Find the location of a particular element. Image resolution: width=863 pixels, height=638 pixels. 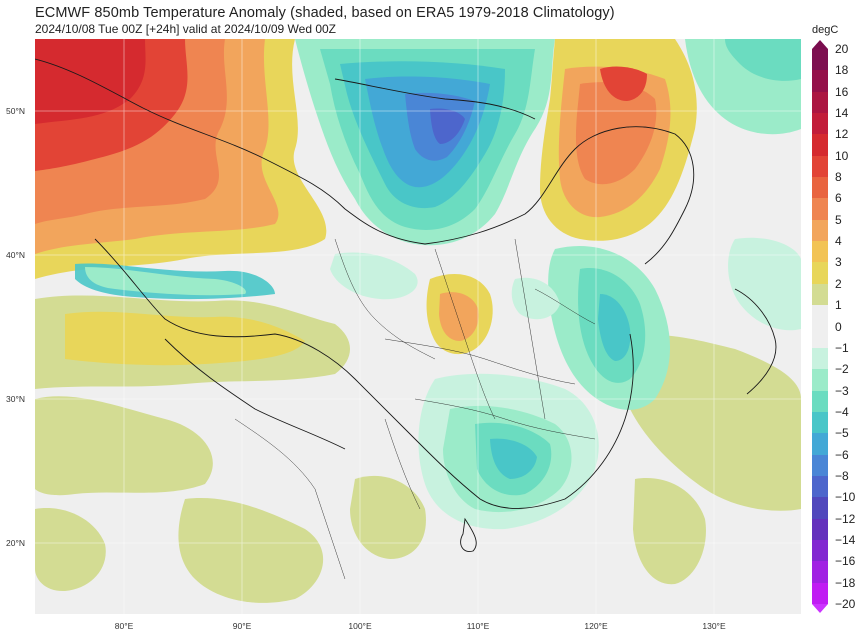

colorbar-top-arrow is located at coordinates (820, 44).